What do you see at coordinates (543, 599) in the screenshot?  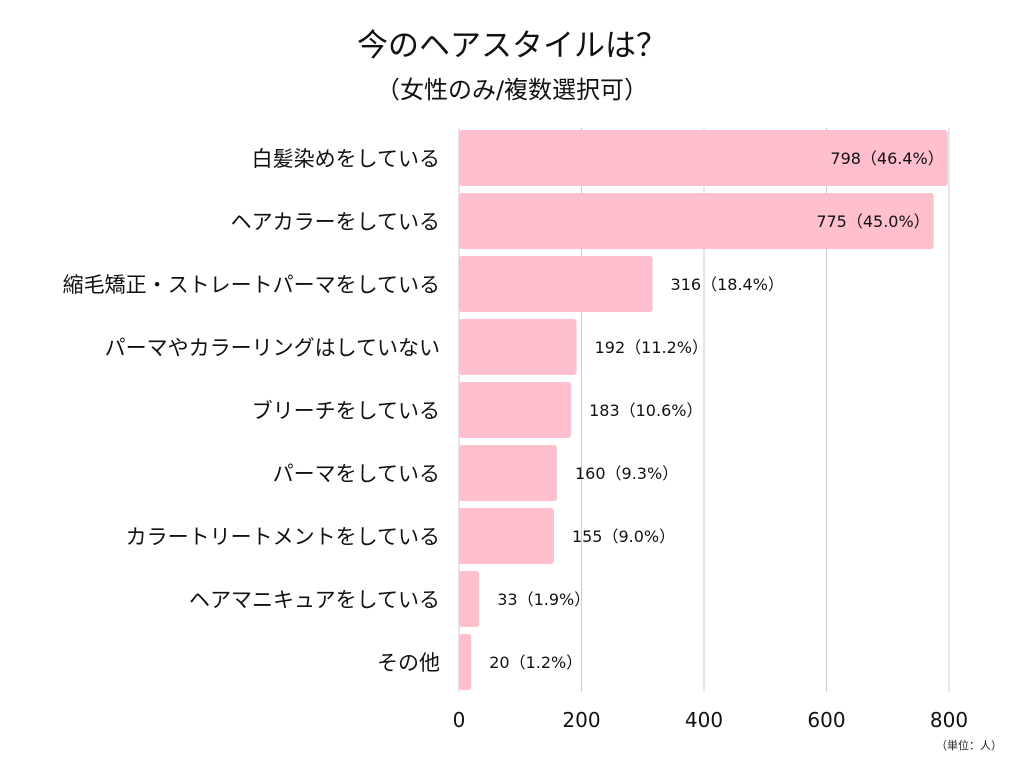 I see `data-label: 33（1.9%）` at bounding box center [543, 599].